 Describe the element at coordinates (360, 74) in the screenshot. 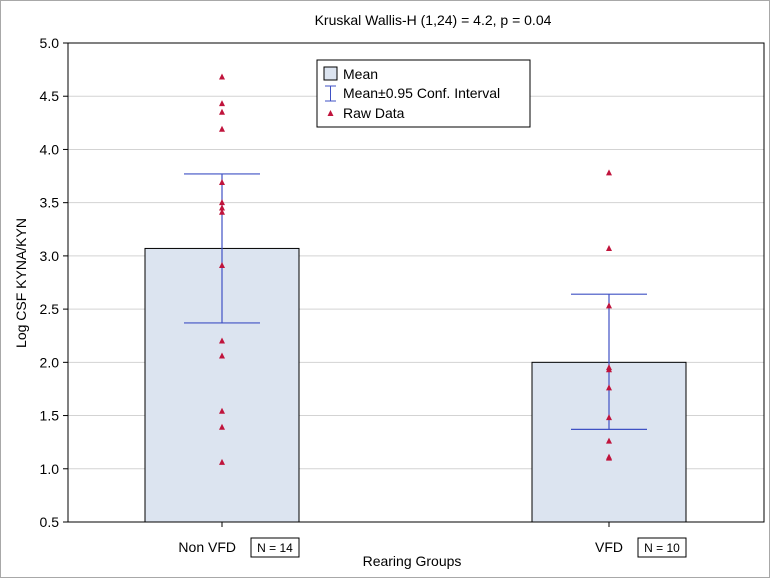

I see `legend-mean-label: Mean` at that location.